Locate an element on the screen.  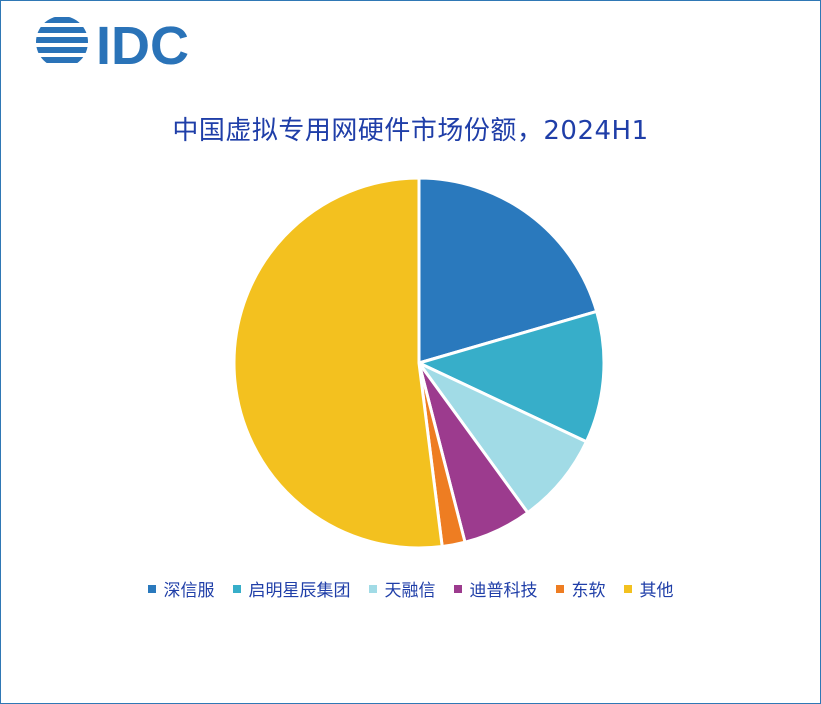
legend-item-1: 启明星辰集团 is located at coordinates (291, 588).